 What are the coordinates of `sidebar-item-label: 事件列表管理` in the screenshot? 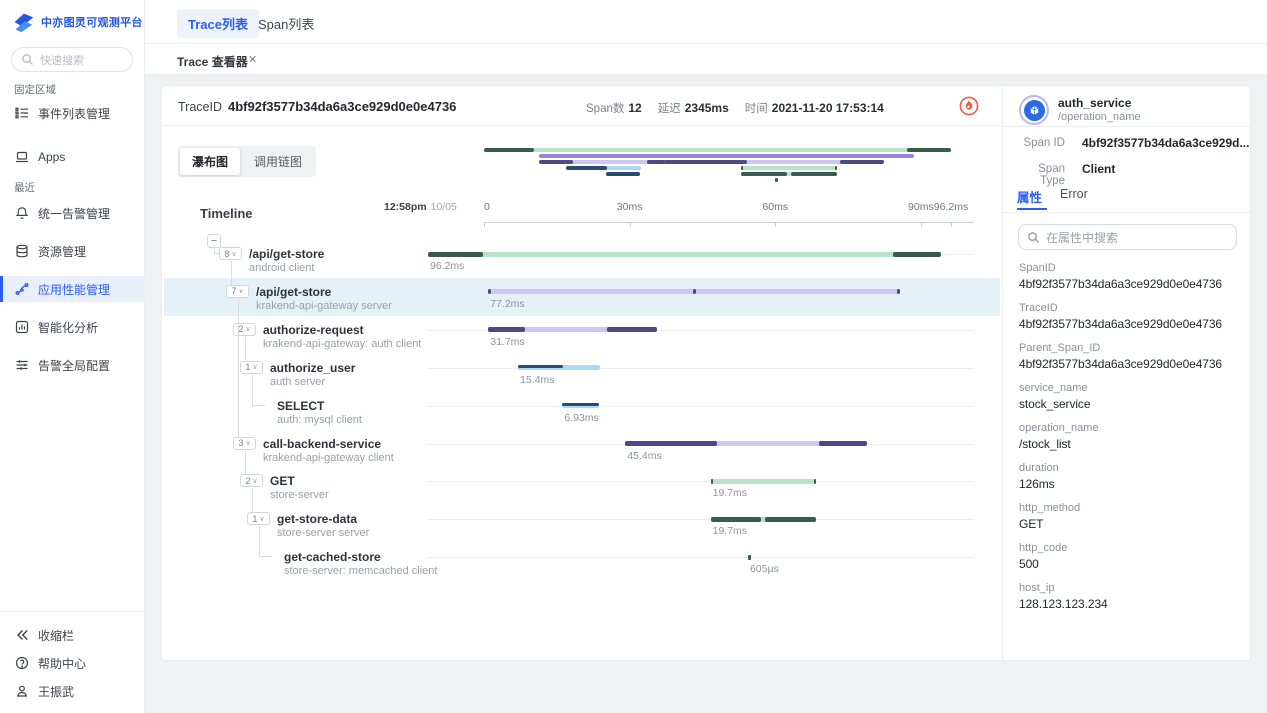 It's located at (74, 113).